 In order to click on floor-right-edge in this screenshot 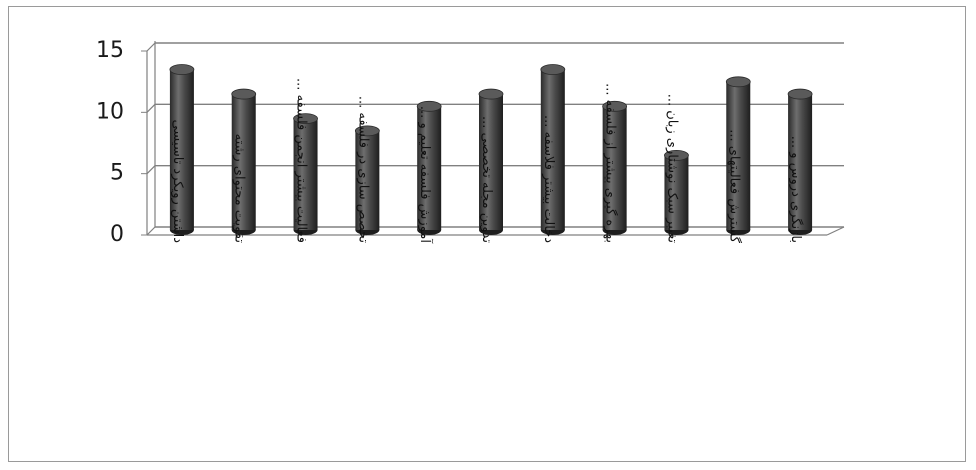, I will do `click(835, 231)`.